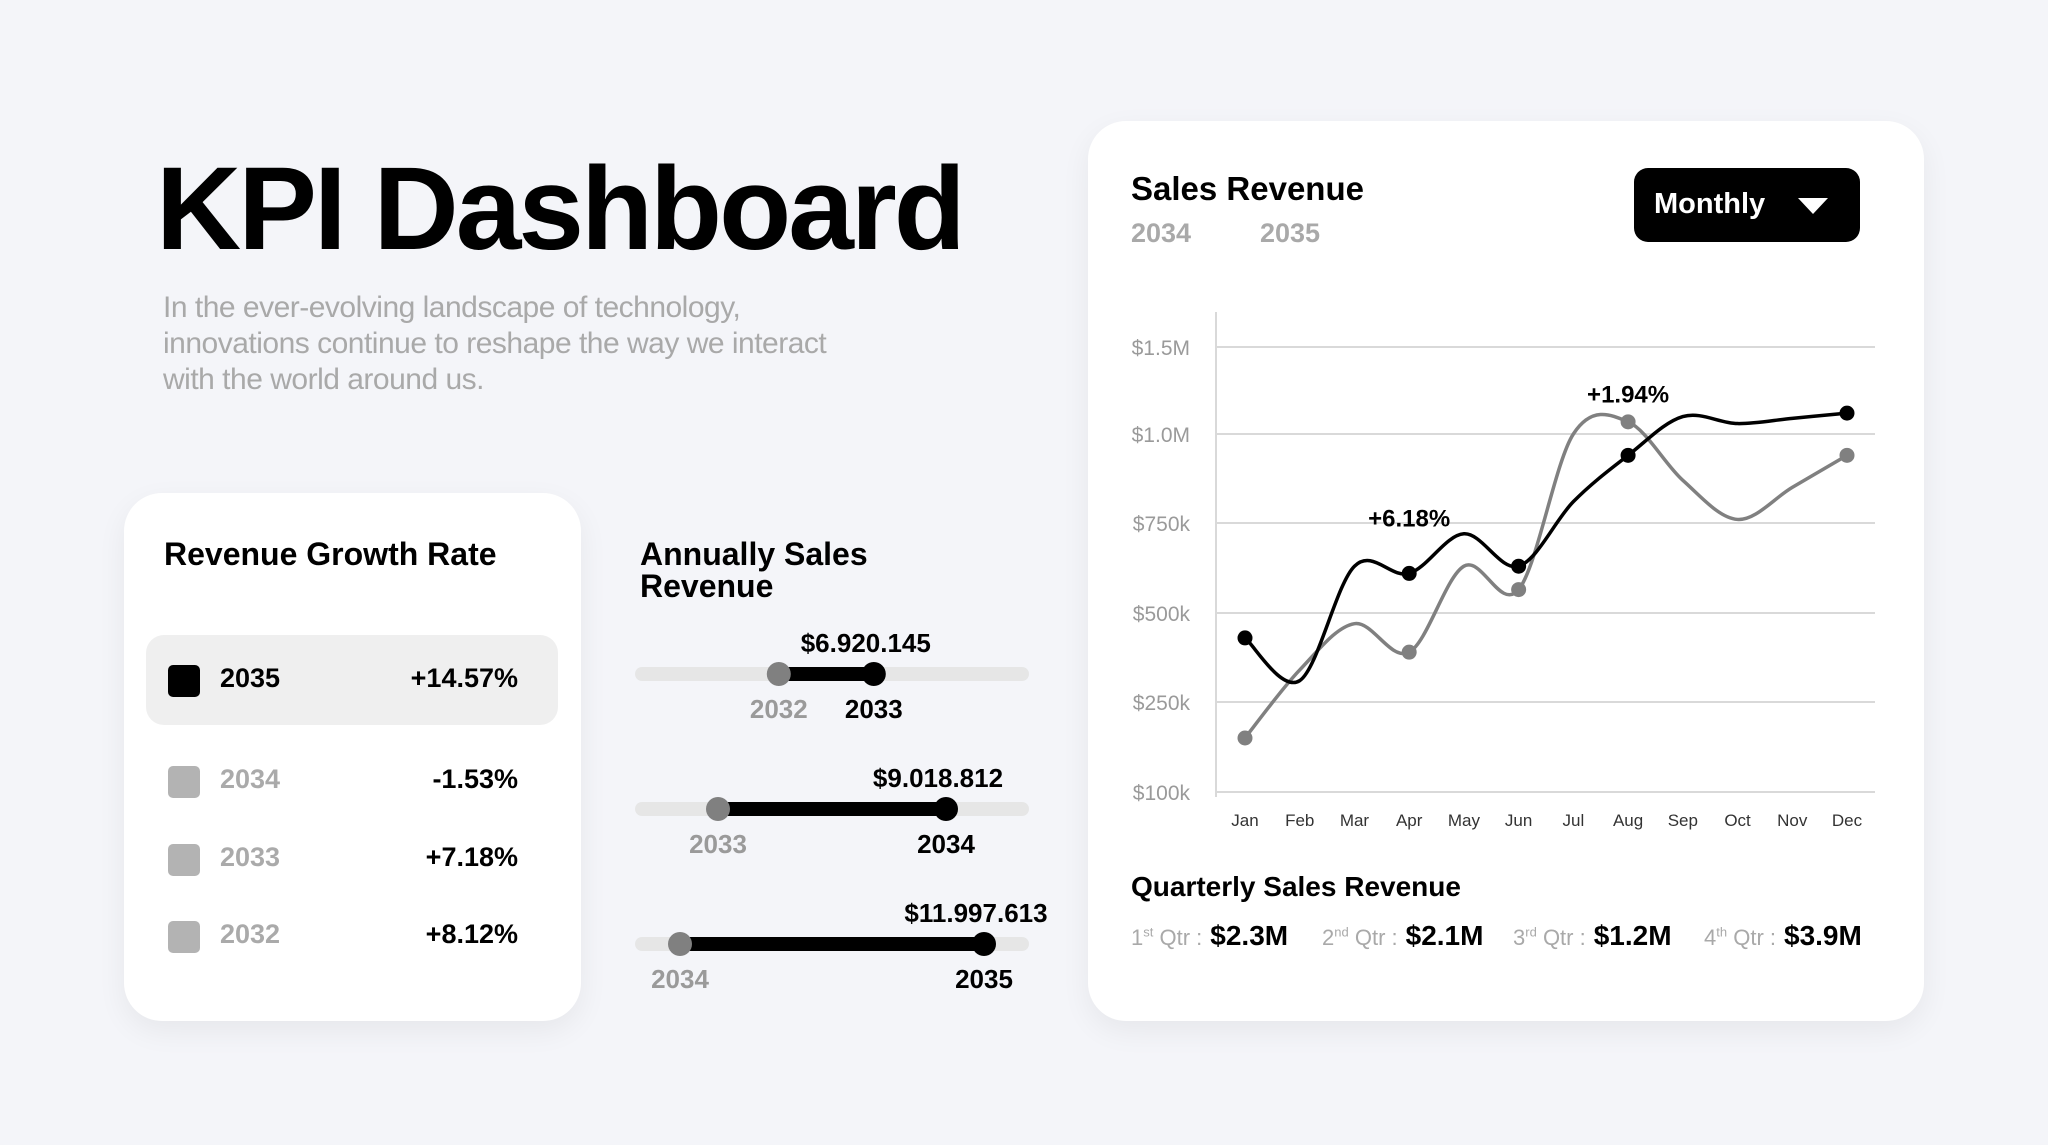  What do you see at coordinates (1290, 233) in the screenshot?
I see `legend-2035: 2035` at bounding box center [1290, 233].